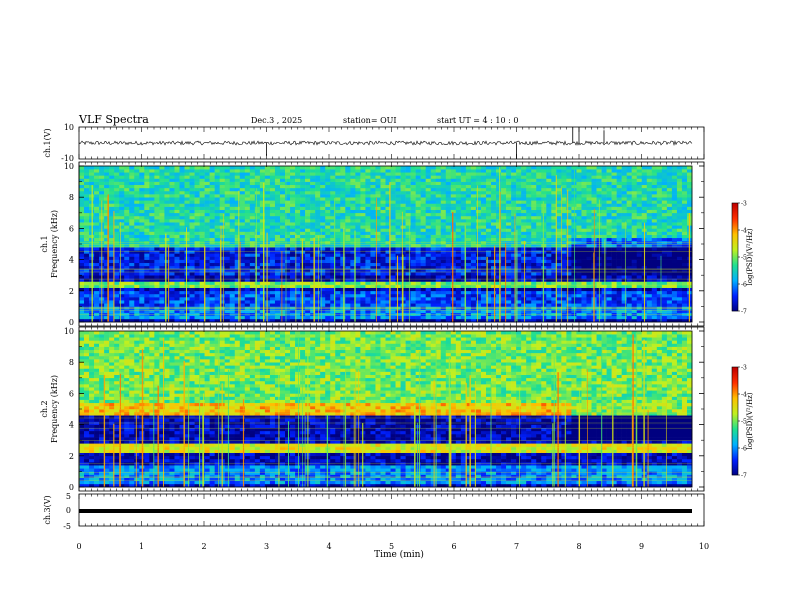  I want to click on ch1-colorbar: -3 -4 -5 -6 -7, so click(739, 258).